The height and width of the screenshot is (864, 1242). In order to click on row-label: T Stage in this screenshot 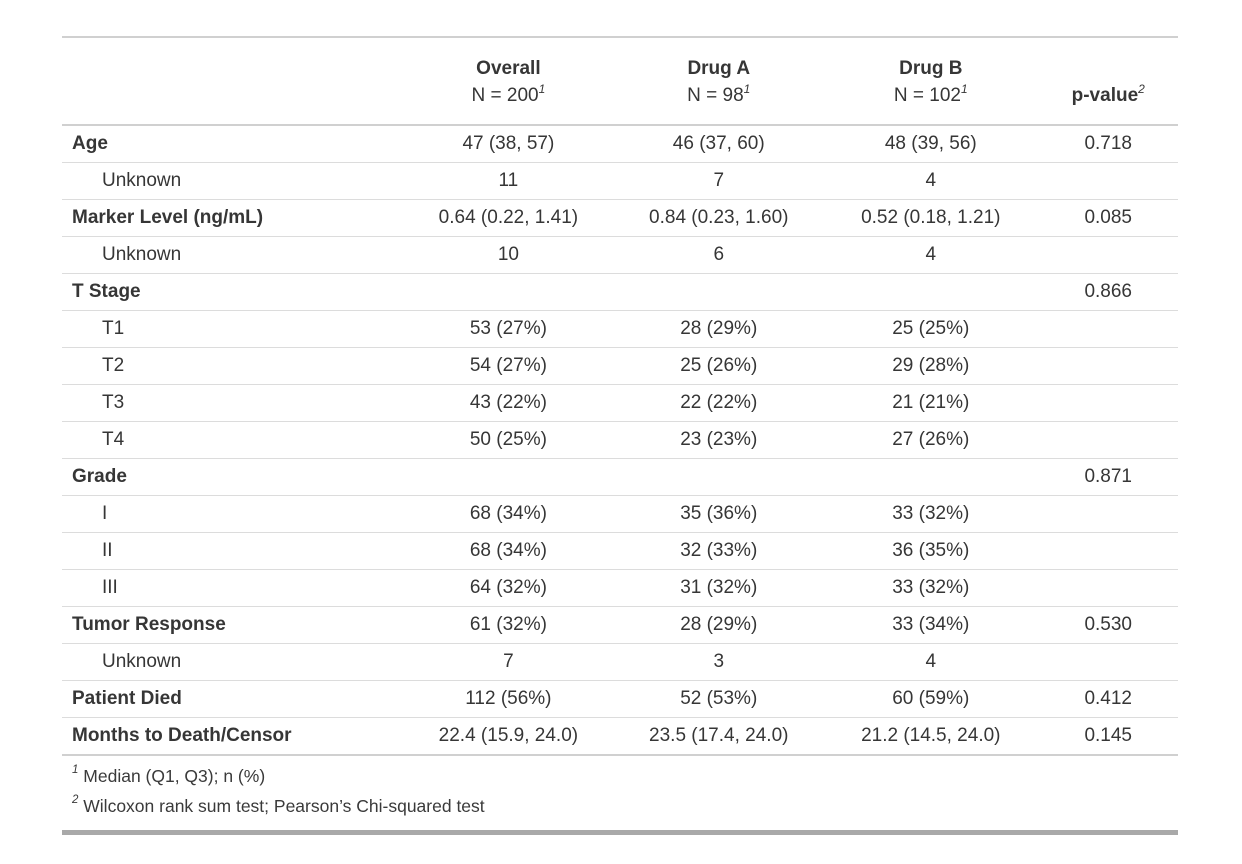, I will do `click(232, 292)`.